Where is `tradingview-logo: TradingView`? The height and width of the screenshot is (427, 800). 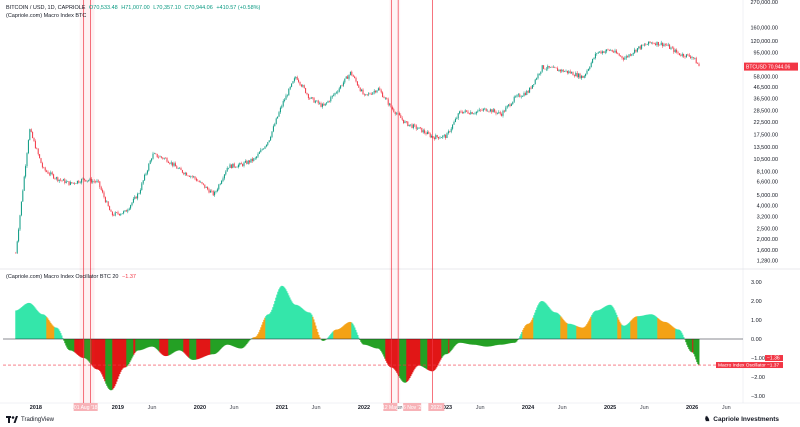
tradingview-logo: TradingView is located at coordinates (30, 419).